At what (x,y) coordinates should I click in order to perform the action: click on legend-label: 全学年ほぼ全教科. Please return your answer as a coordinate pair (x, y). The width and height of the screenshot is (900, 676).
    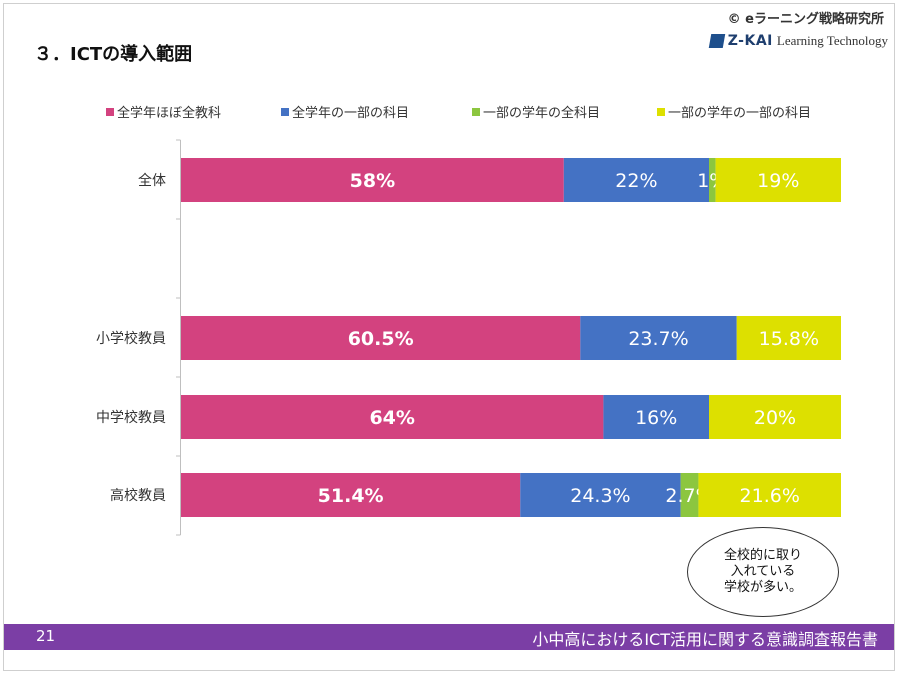
    Looking at the image, I should click on (169, 113).